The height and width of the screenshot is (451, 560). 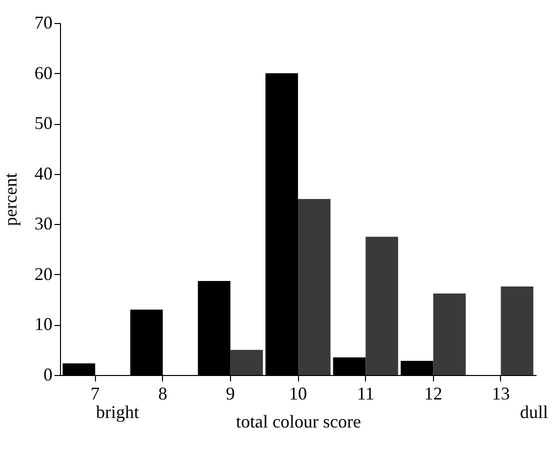 What do you see at coordinates (43, 274) in the screenshot?
I see `y-tick-label: 20` at bounding box center [43, 274].